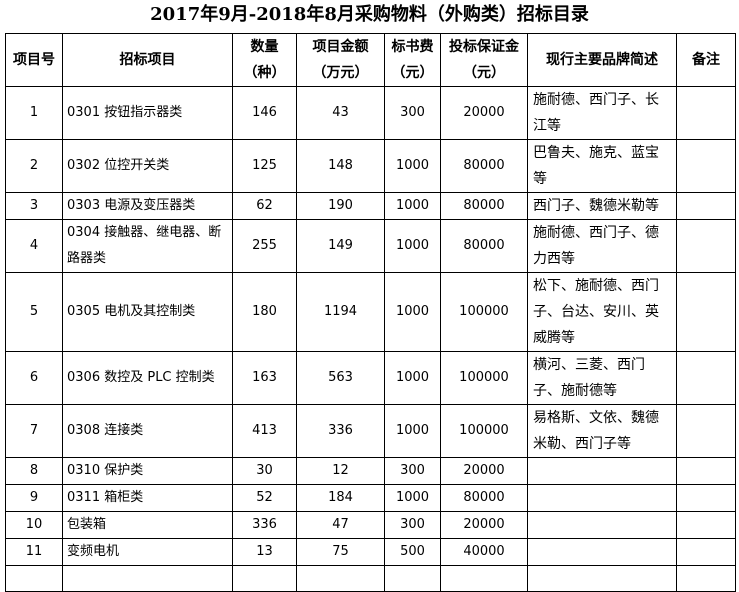 The image size is (739, 592). I want to click on cell-quantity: 146, so click(264, 113).